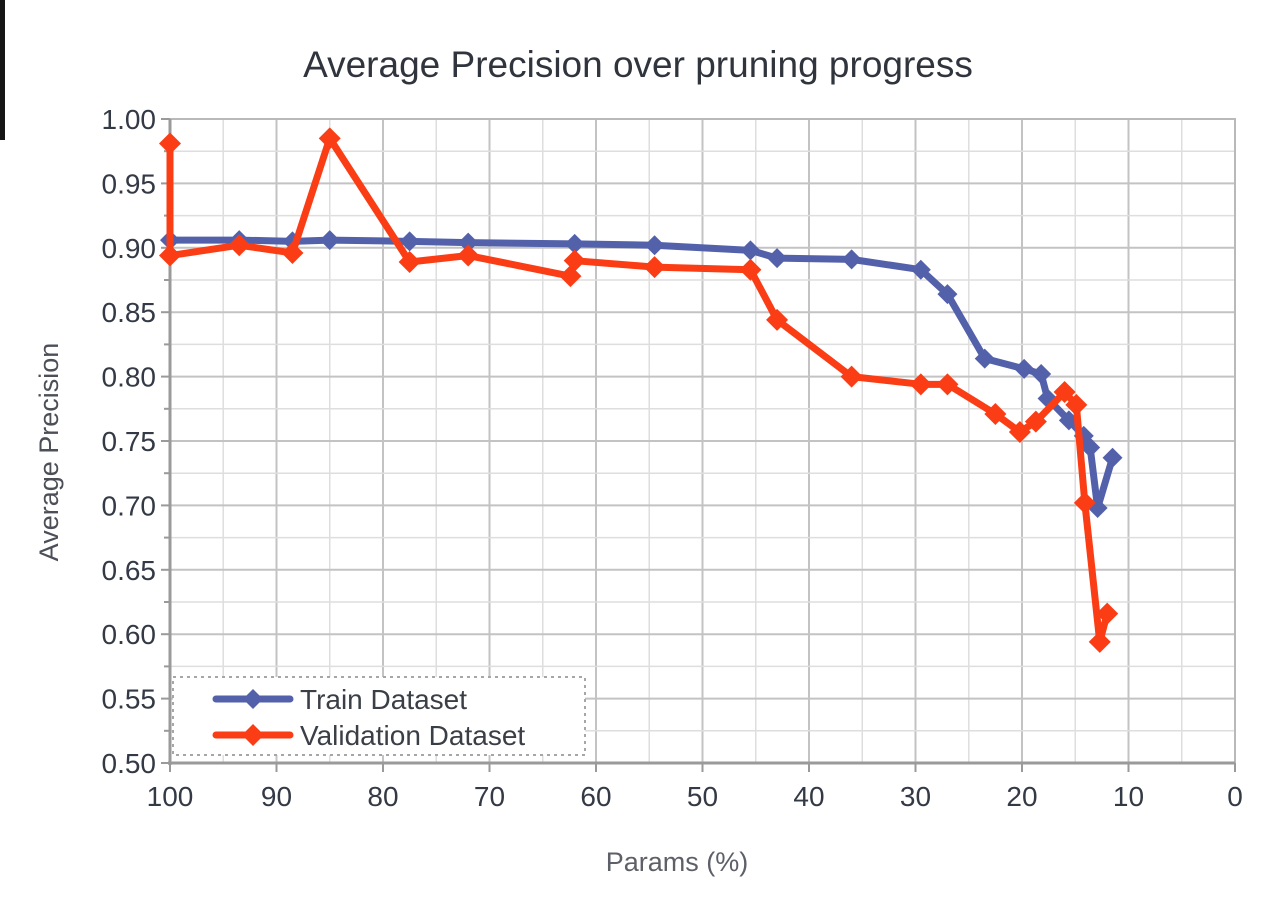  I want to click on x-tick-label: 10, so click(1128, 796).